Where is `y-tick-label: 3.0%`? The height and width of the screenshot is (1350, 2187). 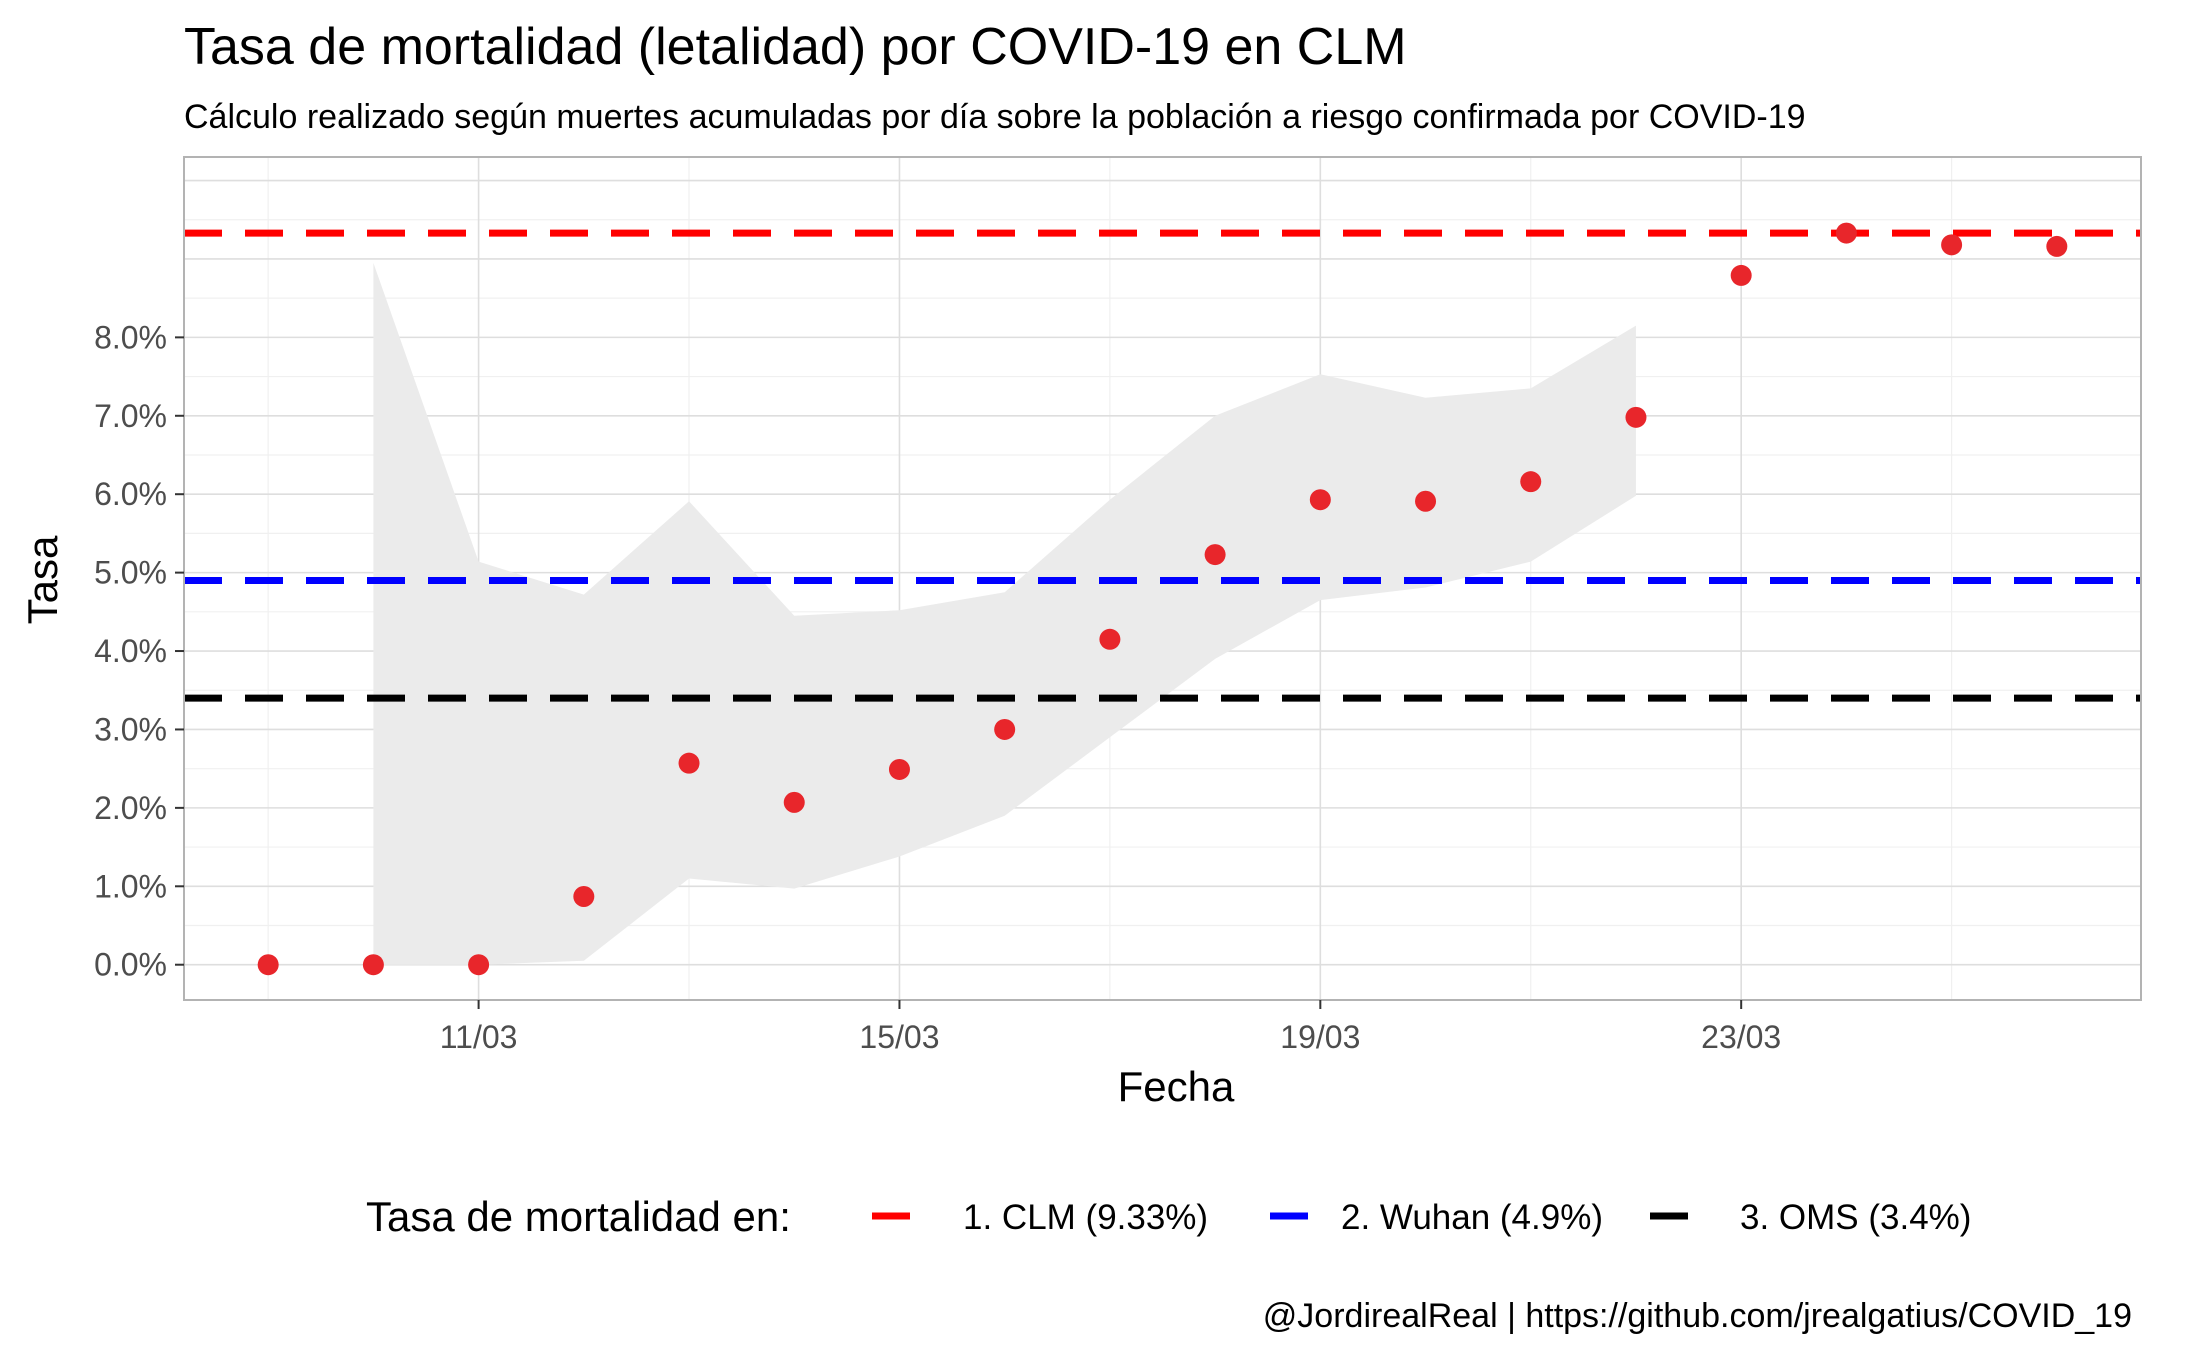
y-tick-label: 3.0% is located at coordinates (130, 729).